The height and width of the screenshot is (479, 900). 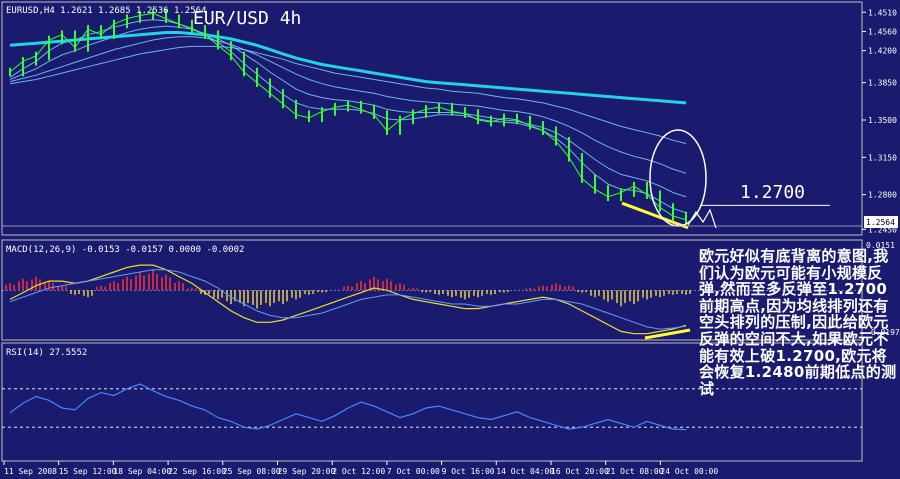 I want to click on macd-axis-label-low: -0.0197, so click(x=883, y=332).